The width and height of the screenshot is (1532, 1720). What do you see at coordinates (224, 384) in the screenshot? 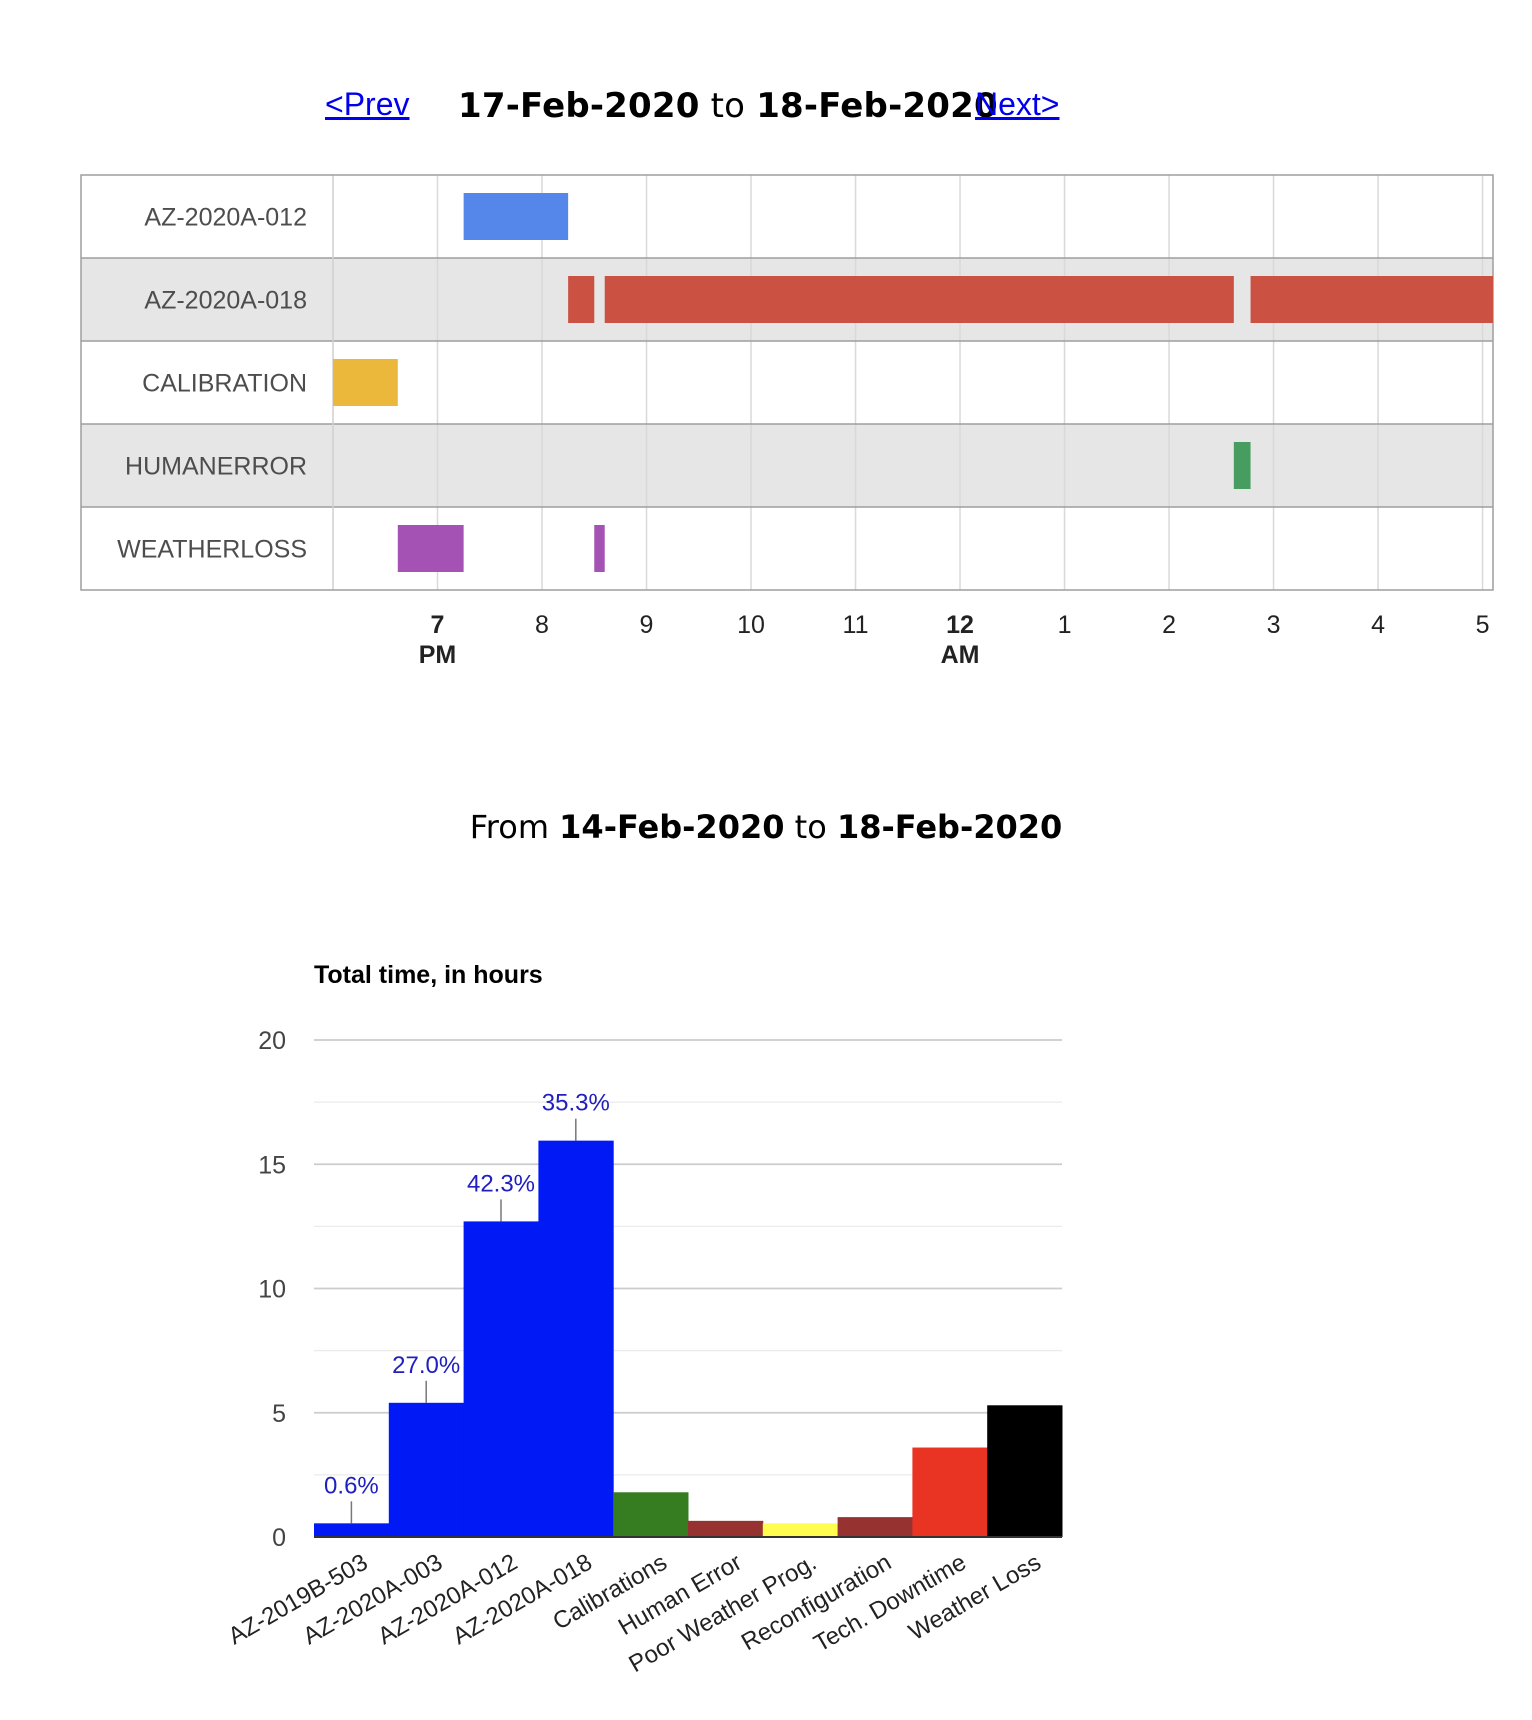
I see `timeline-row-label: CALIBRATION` at bounding box center [224, 384].